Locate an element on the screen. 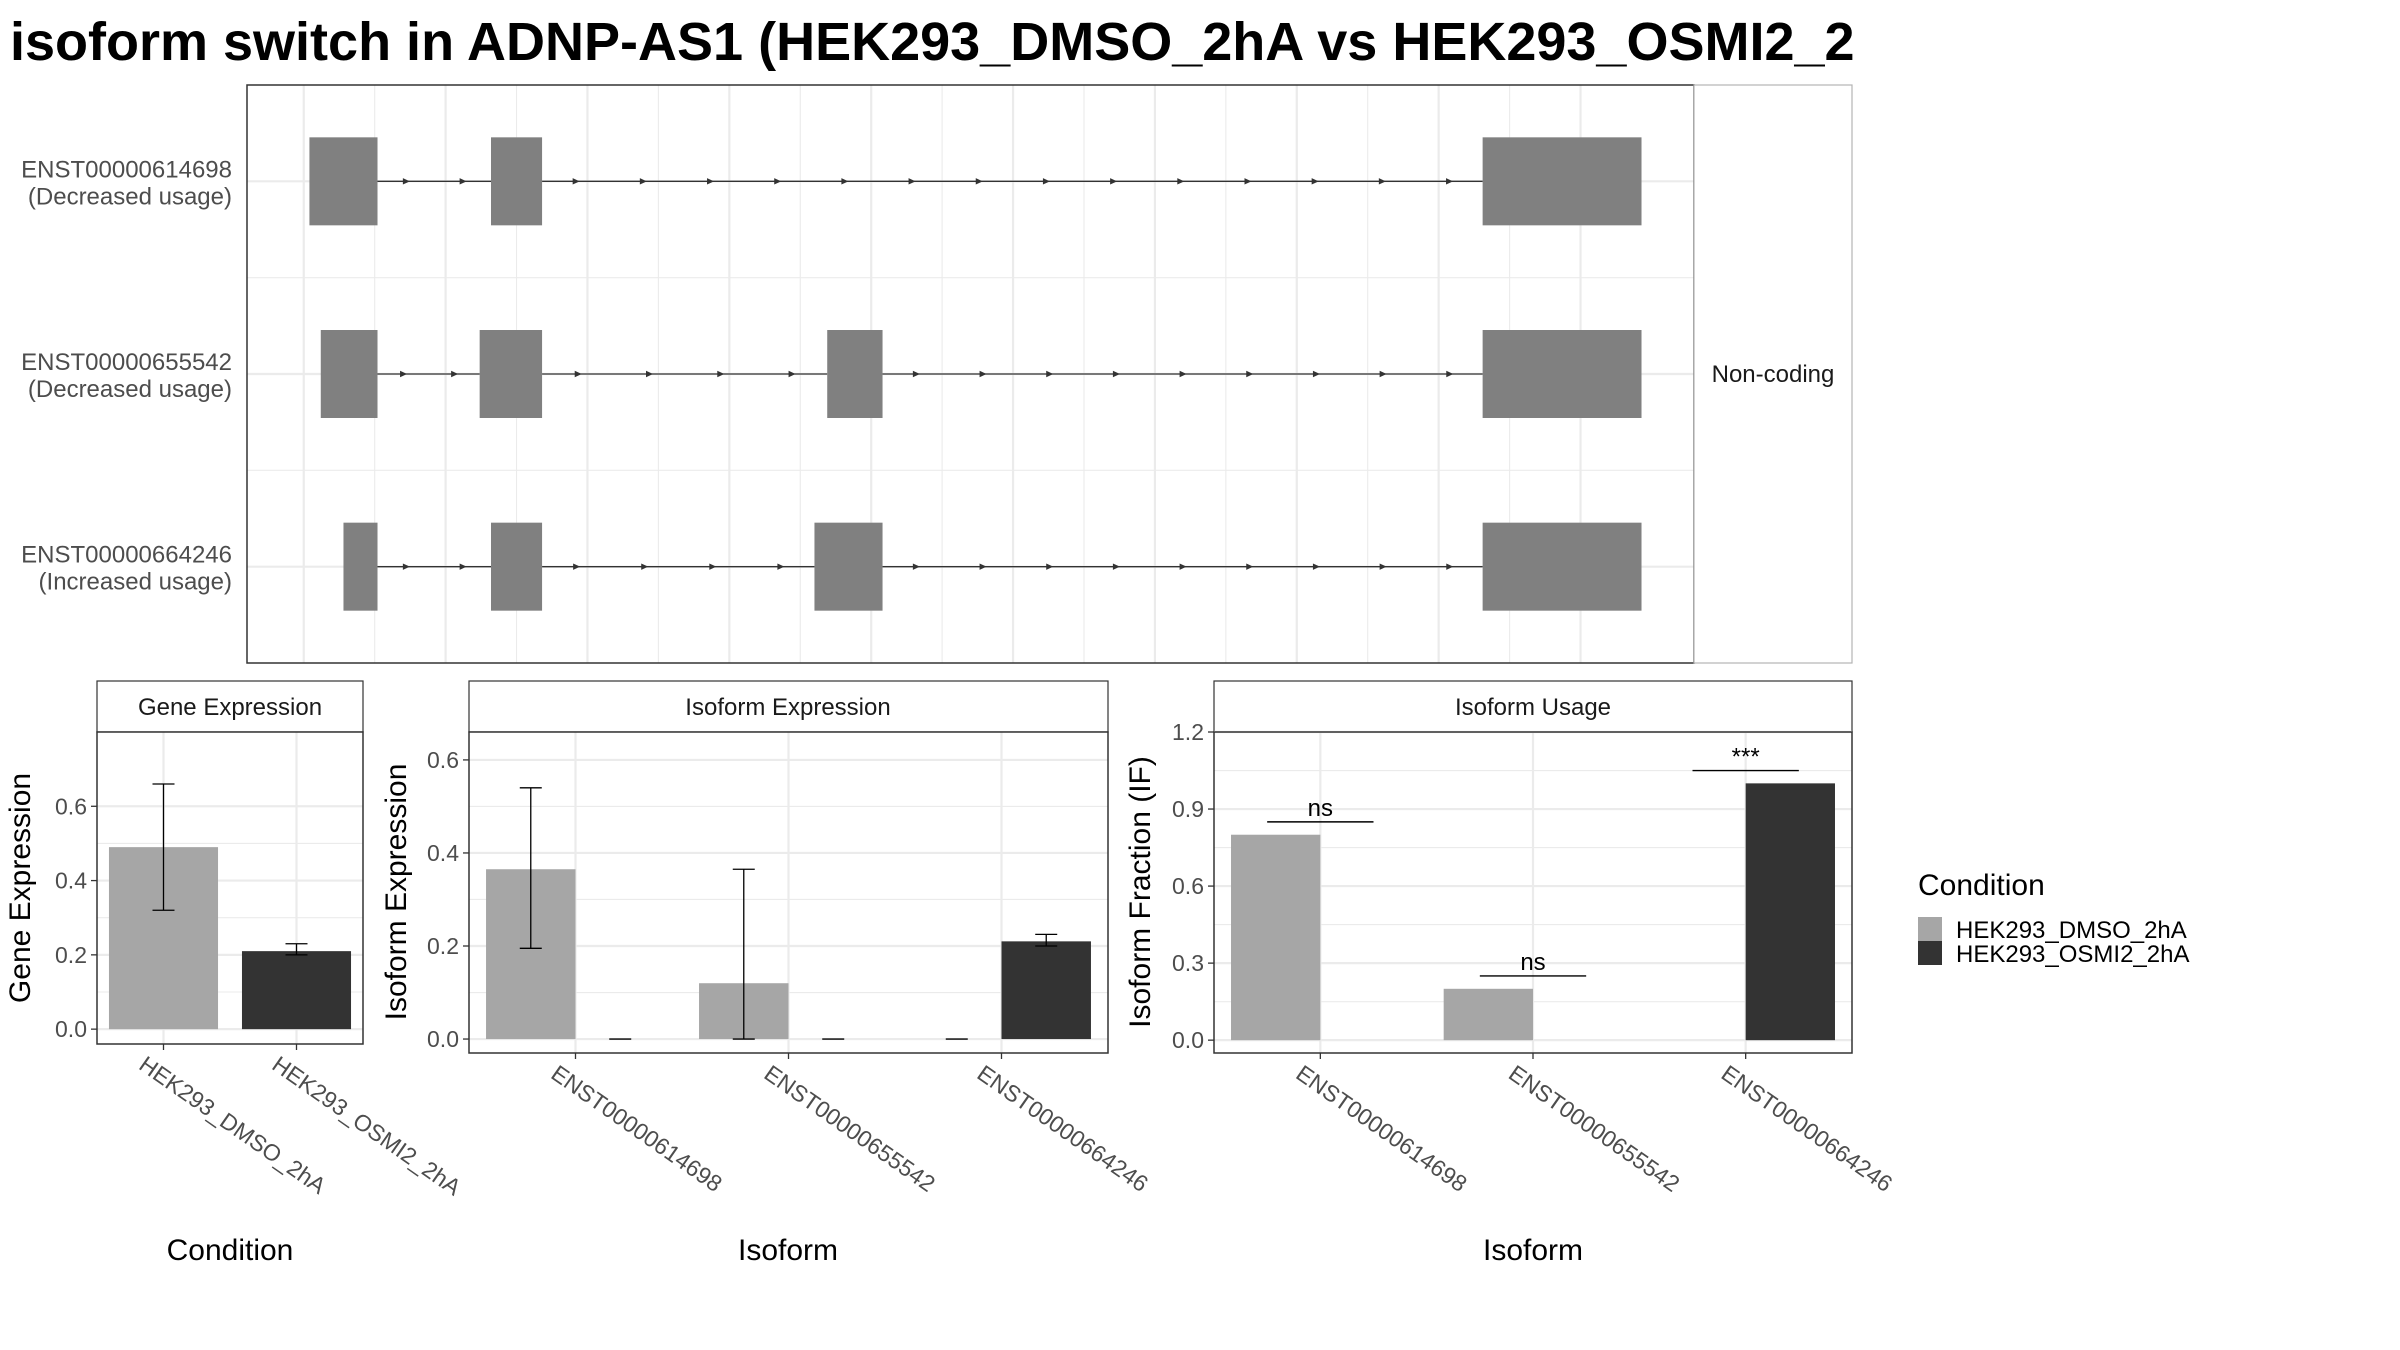 The image size is (2400, 1350). bar-ENST00000614698-HEK293_DMSO_2hA is located at coordinates (1276, 937).